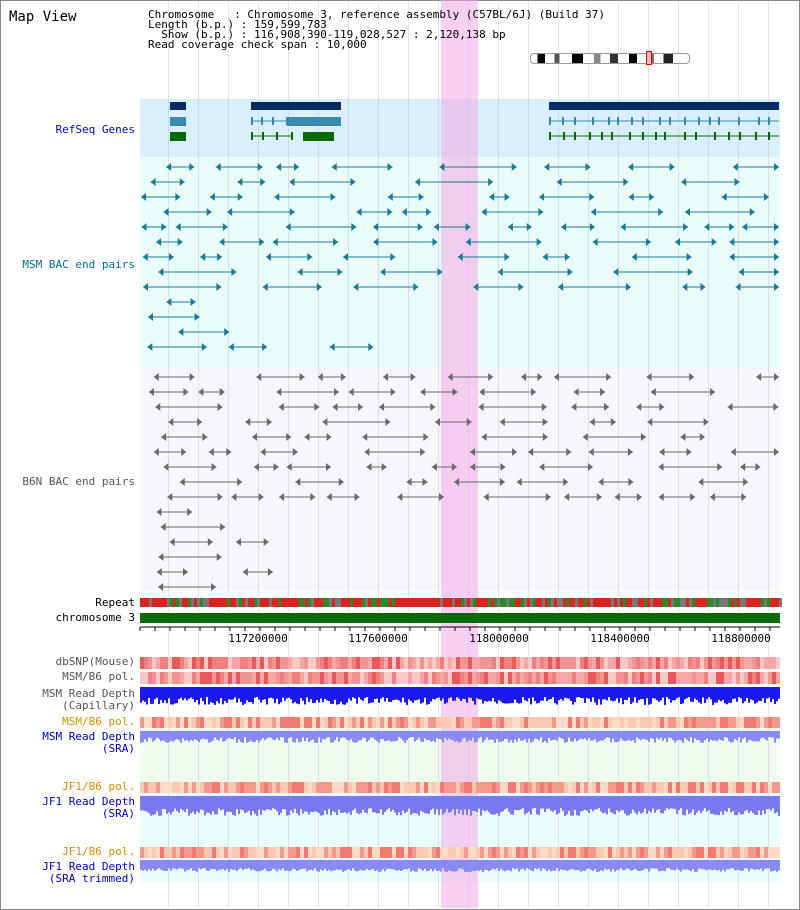 This screenshot has height=910, width=800. I want to click on msm-b6-pol-label: MSM/B6 pol., so click(98, 676).